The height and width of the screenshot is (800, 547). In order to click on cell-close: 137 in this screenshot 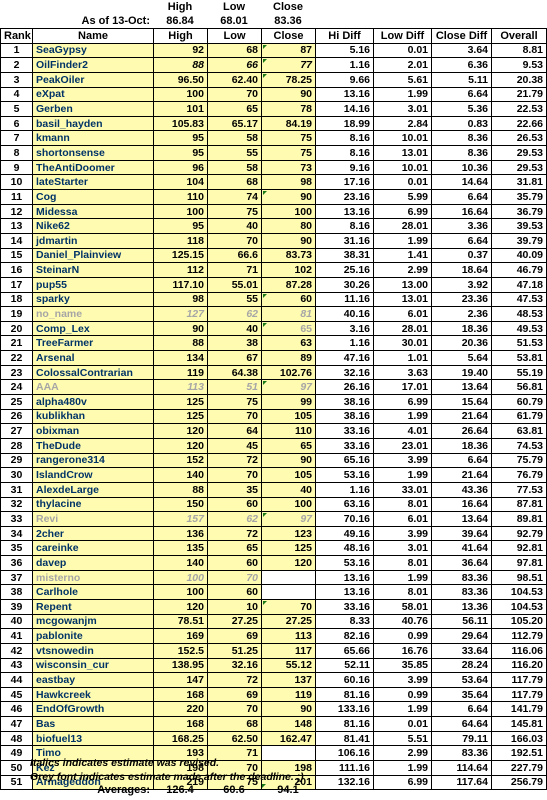, I will do `click(288, 680)`.